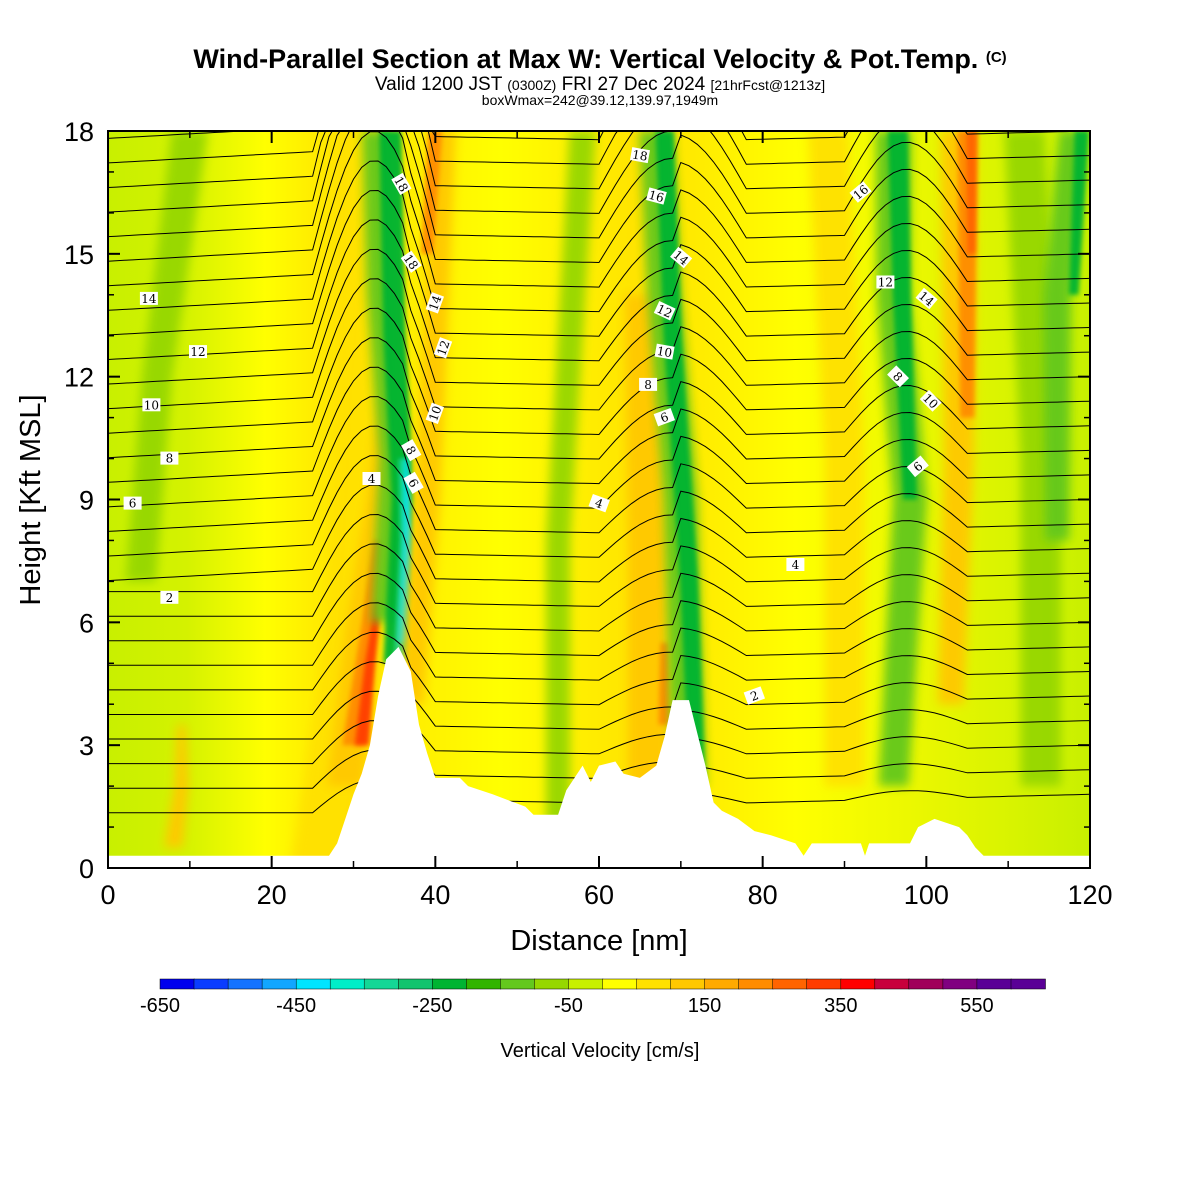 The image size is (1200, 1200). What do you see at coordinates (704, 1006) in the screenshot?
I see `colorbar-tick-label: 150` at bounding box center [704, 1006].